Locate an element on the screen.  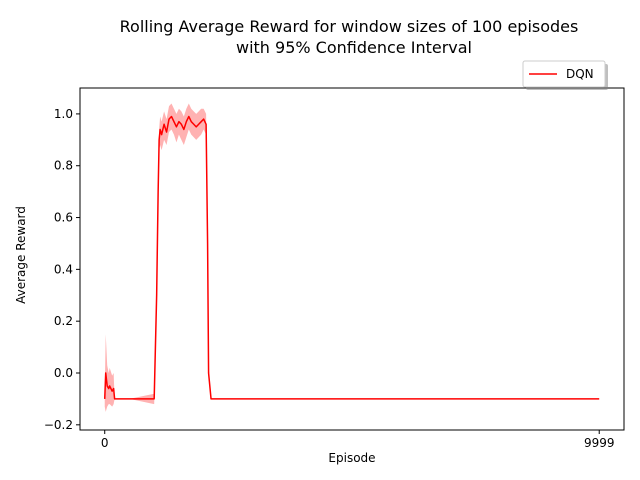
y-tick-label: 0.2 is located at coordinates (63, 321).